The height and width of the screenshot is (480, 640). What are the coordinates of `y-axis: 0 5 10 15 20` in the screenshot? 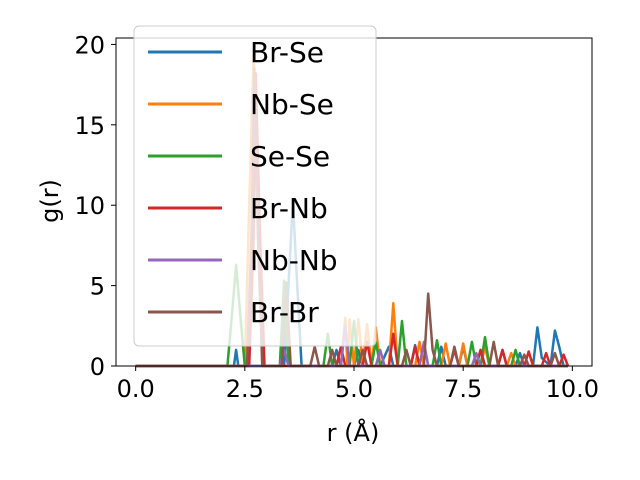 It's located at (95, 206).